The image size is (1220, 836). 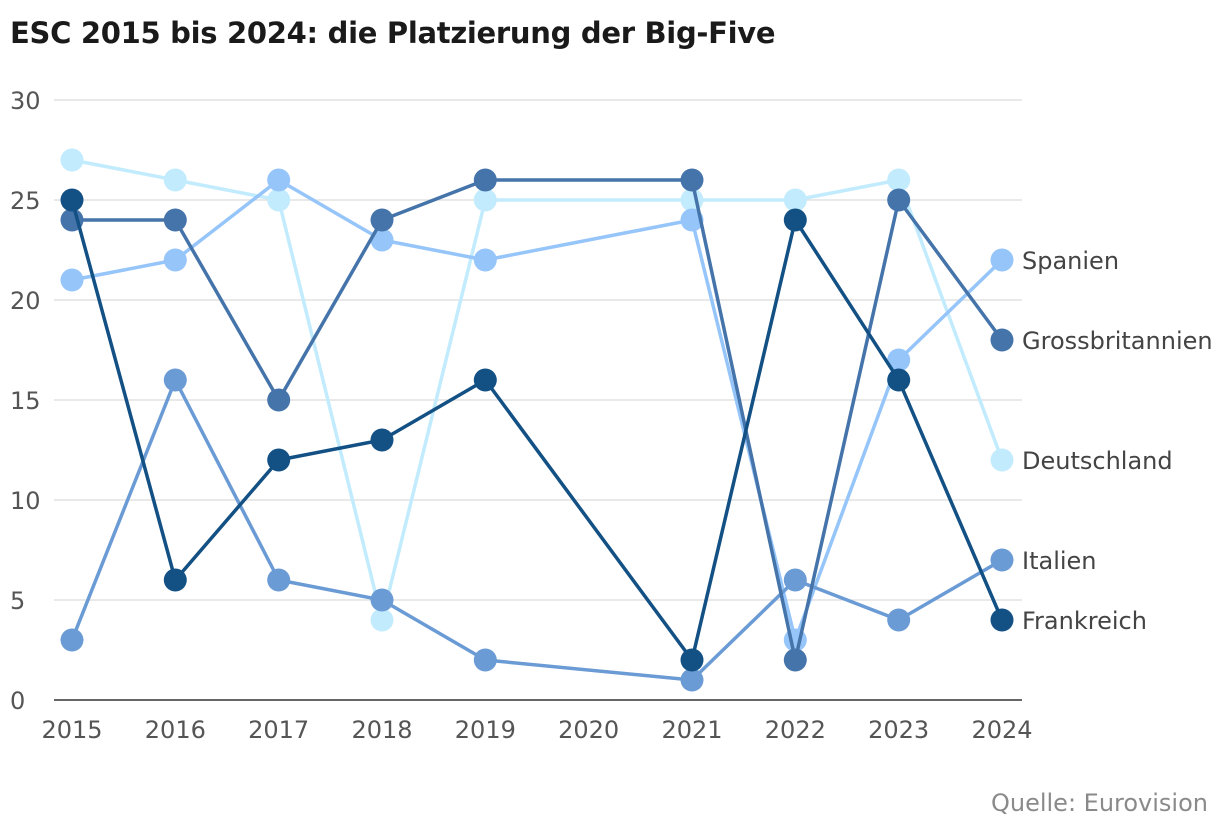 What do you see at coordinates (279, 580) in the screenshot?
I see `point-italien-2017` at bounding box center [279, 580].